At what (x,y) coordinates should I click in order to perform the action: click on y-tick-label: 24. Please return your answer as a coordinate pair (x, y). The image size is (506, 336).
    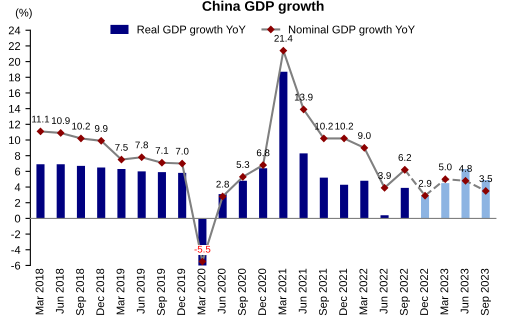
    Looking at the image, I should click on (14, 30).